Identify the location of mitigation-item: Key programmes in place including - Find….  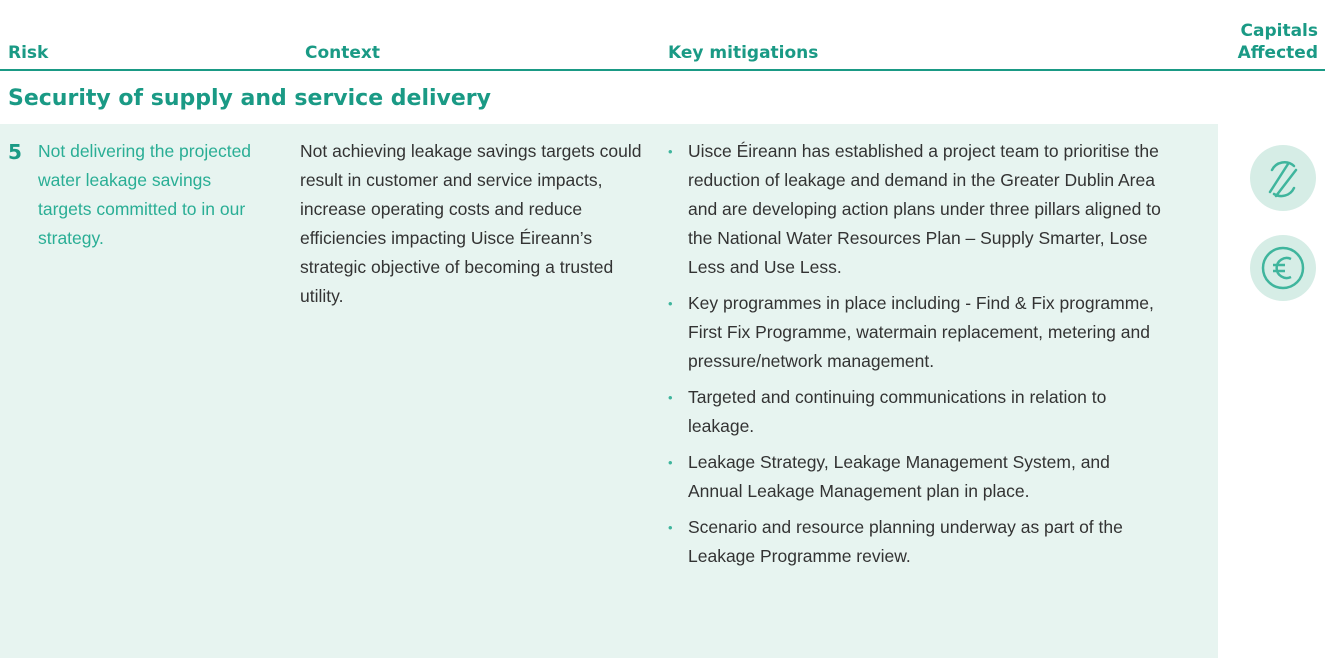
(918, 332).